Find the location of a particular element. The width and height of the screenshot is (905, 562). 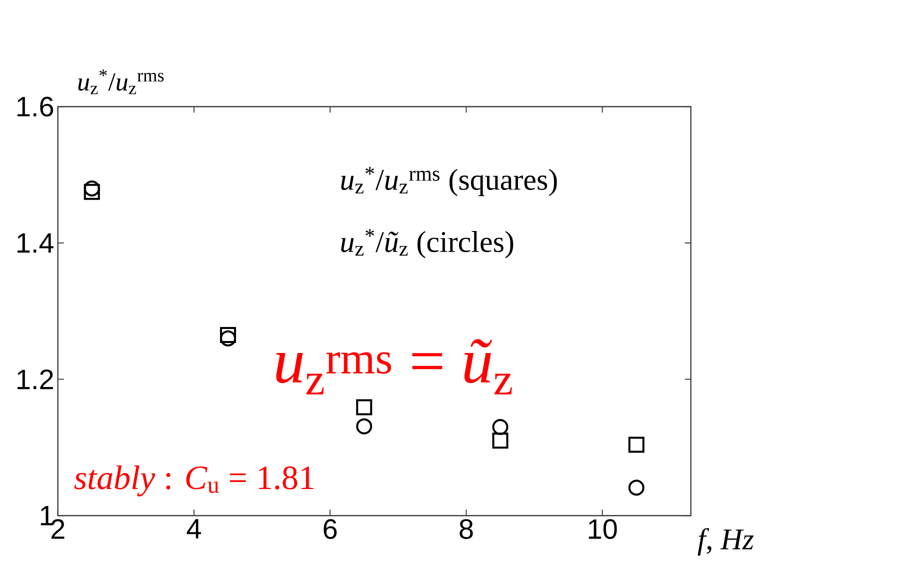

x-tick-label: 4 is located at coordinates (193, 528).